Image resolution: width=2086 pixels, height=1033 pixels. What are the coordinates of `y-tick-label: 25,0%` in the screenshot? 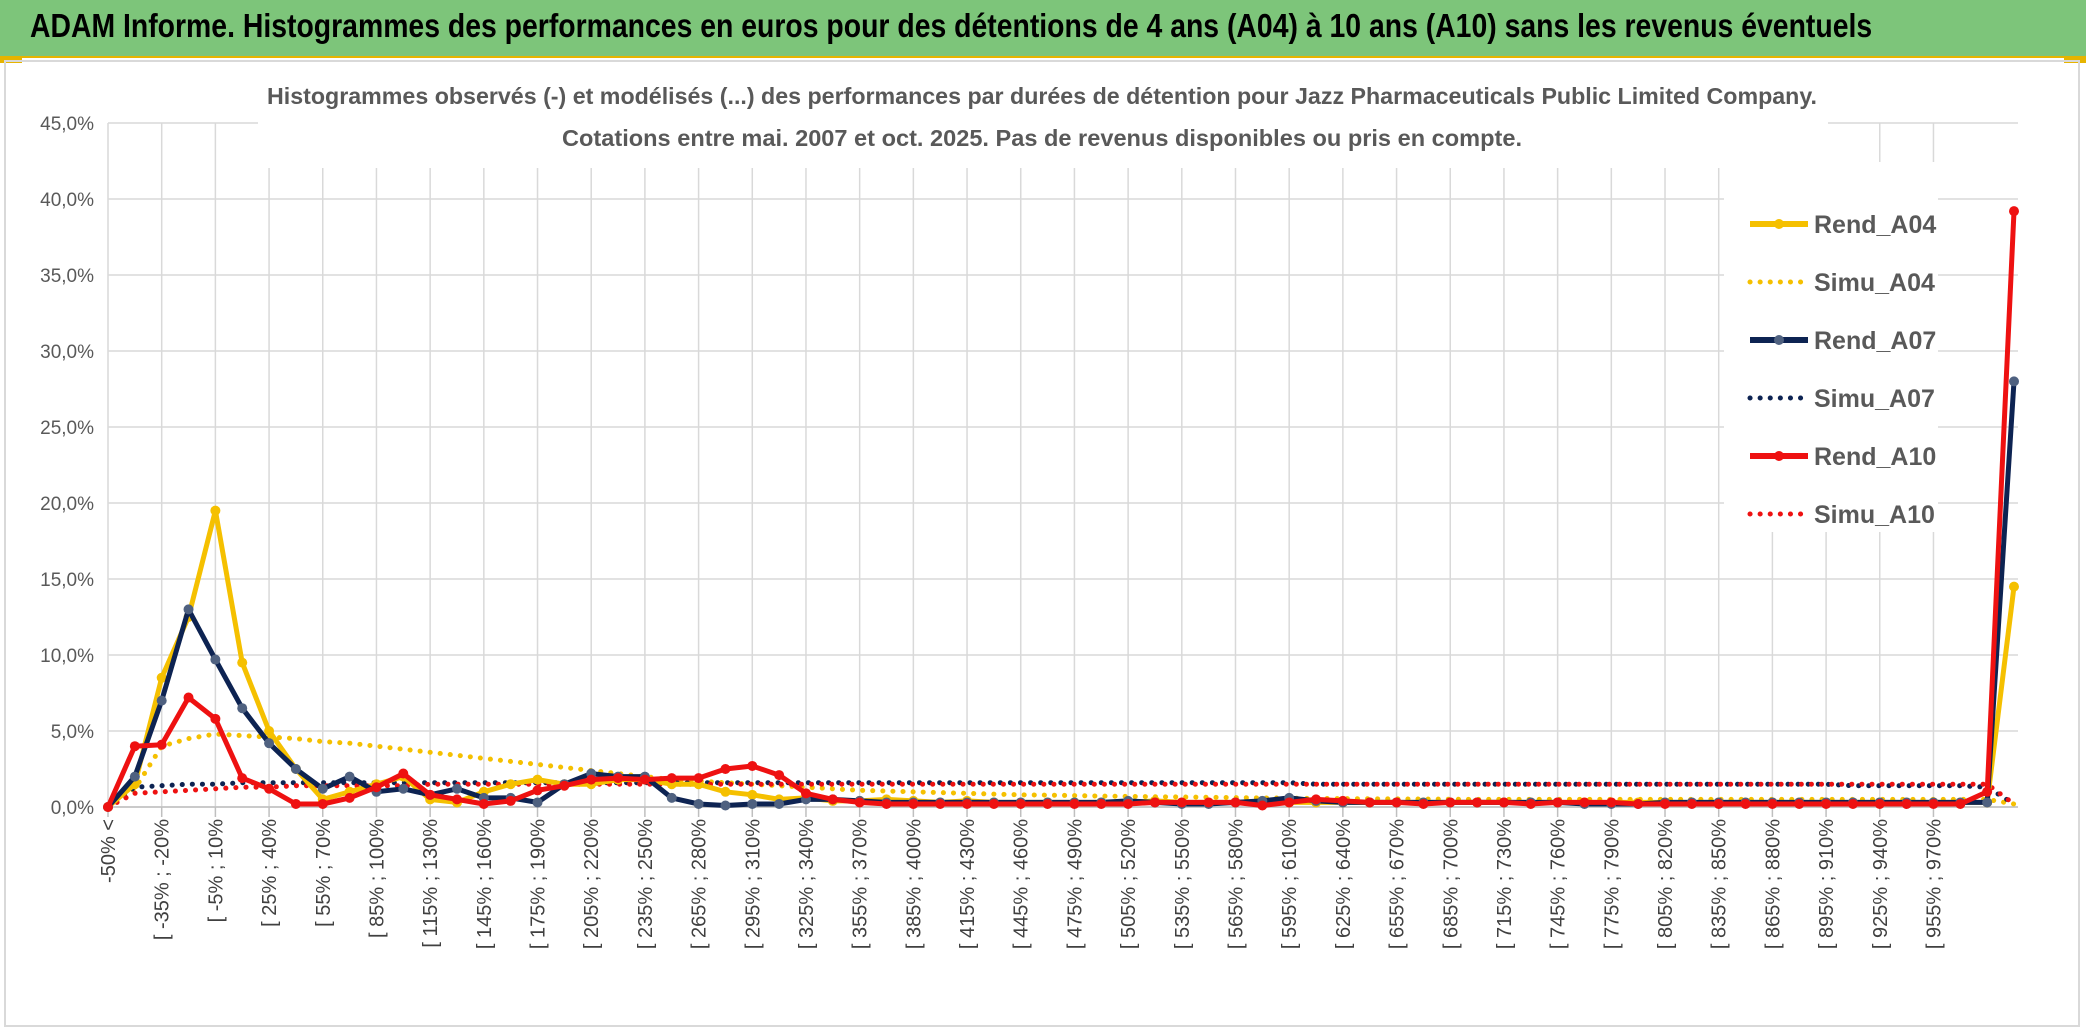 It's located at (67, 428).